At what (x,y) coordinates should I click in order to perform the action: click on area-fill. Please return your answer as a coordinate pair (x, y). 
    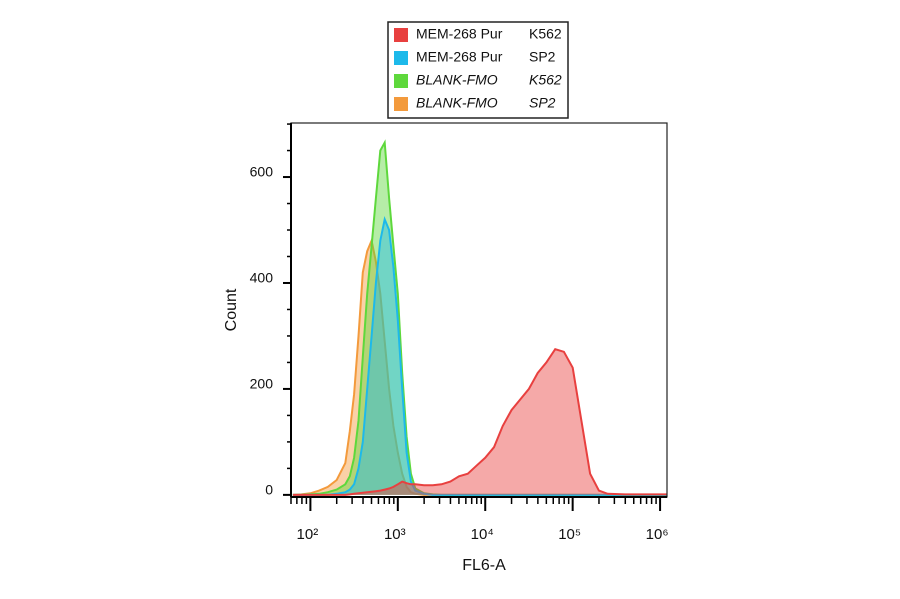
    Looking at the image, I should click on (479, 422).